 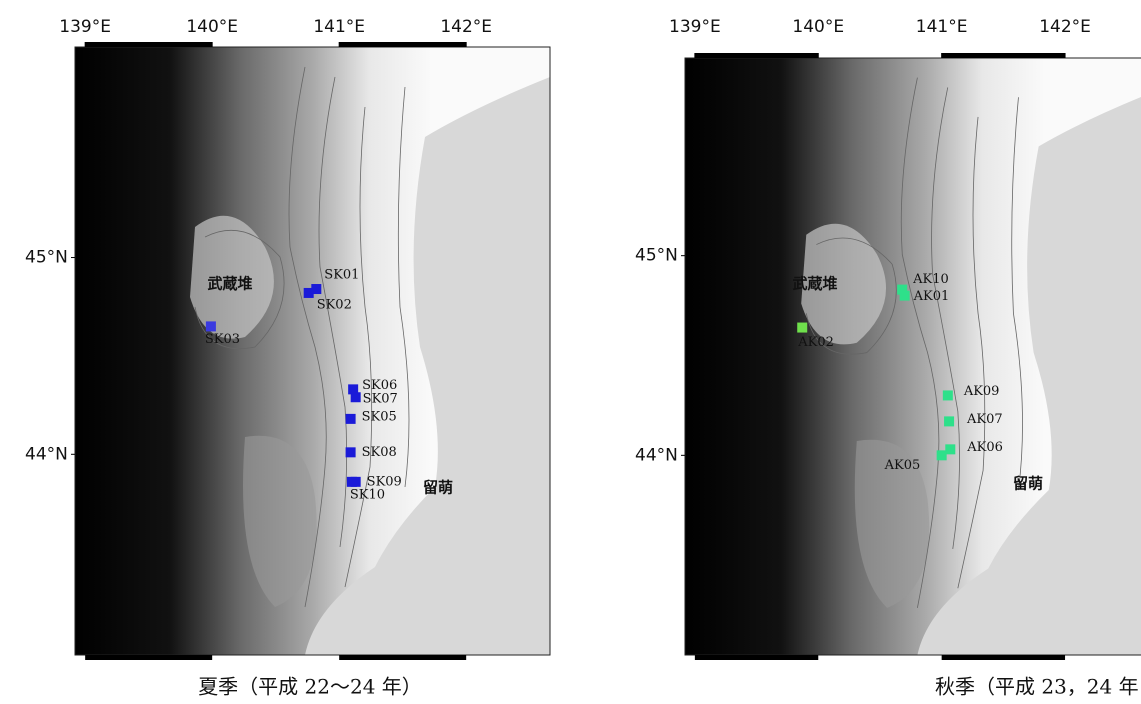 What do you see at coordinates (984, 447) in the screenshot?
I see `station-label: AK06` at bounding box center [984, 447].